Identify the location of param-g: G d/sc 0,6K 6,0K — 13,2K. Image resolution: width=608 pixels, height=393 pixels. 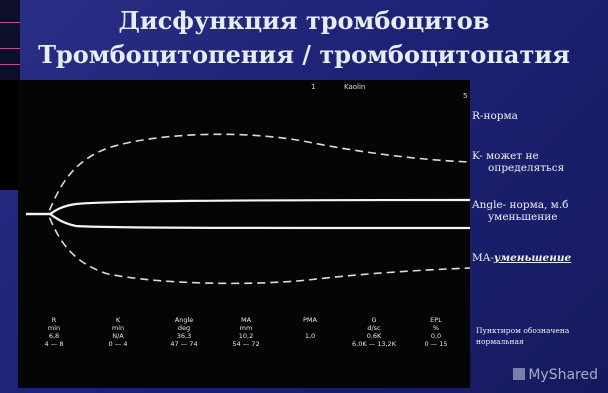
(374, 332).